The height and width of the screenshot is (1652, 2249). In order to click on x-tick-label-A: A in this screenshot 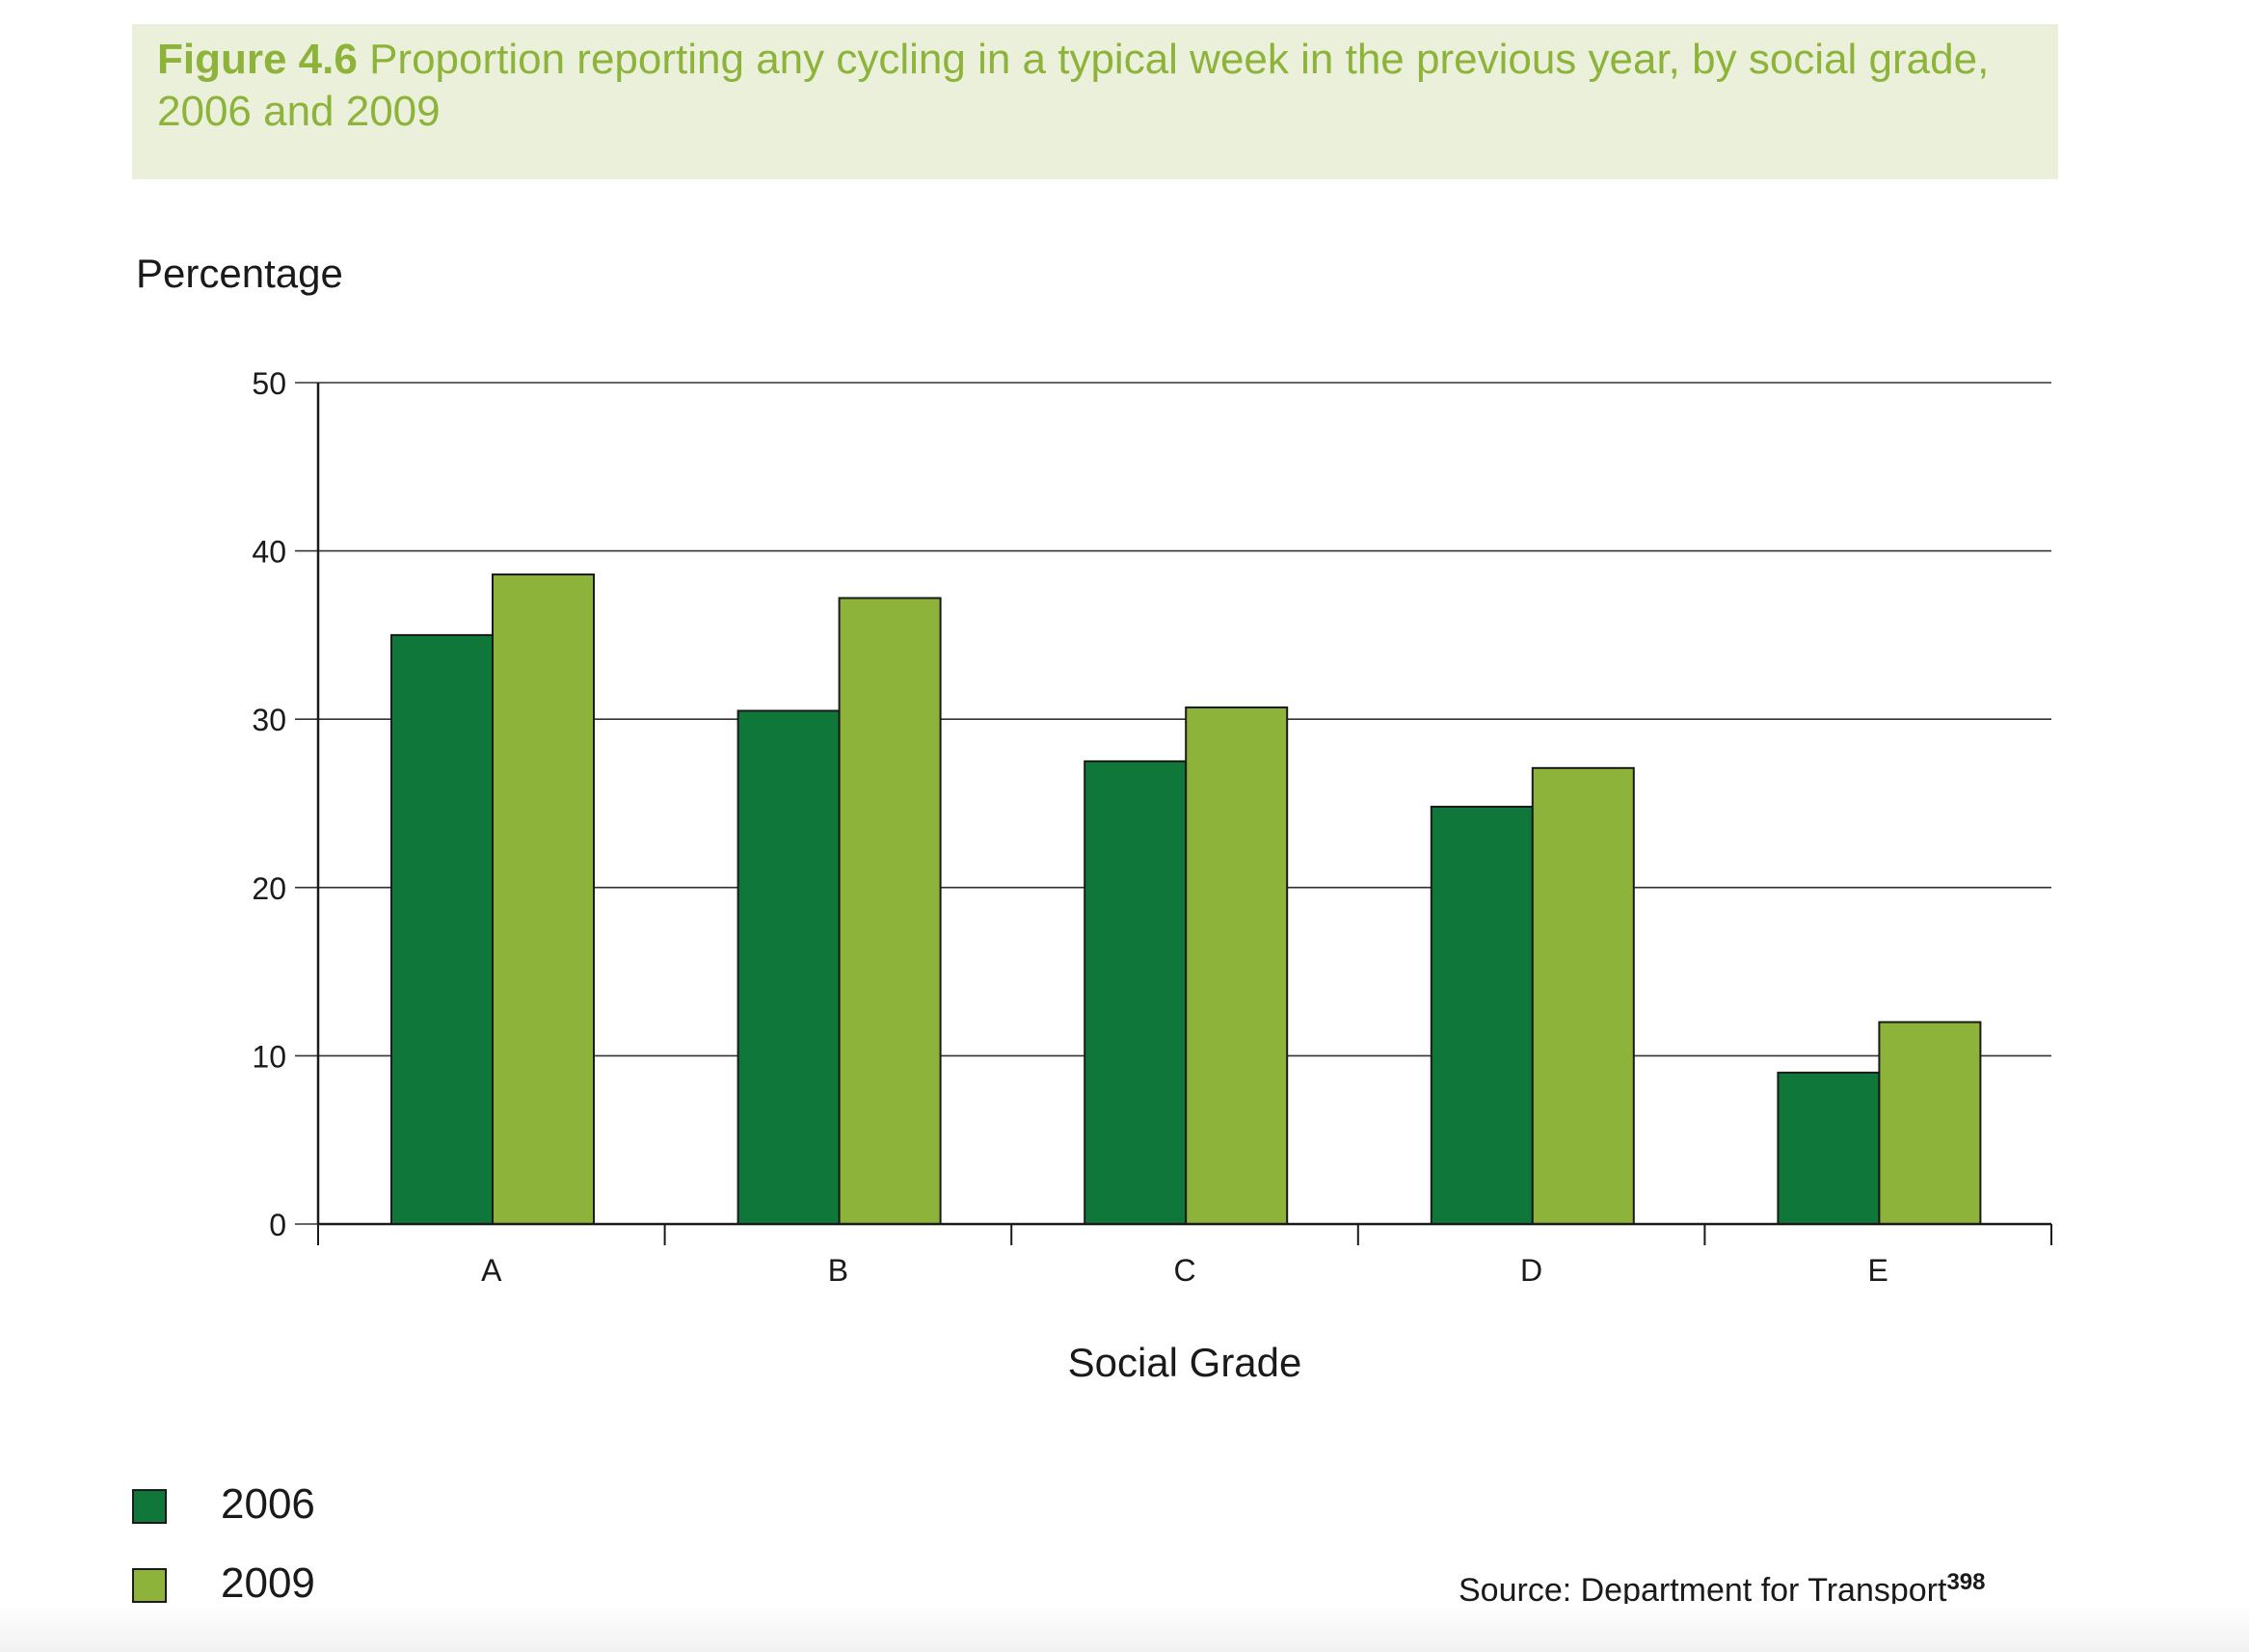, I will do `click(491, 1271)`.